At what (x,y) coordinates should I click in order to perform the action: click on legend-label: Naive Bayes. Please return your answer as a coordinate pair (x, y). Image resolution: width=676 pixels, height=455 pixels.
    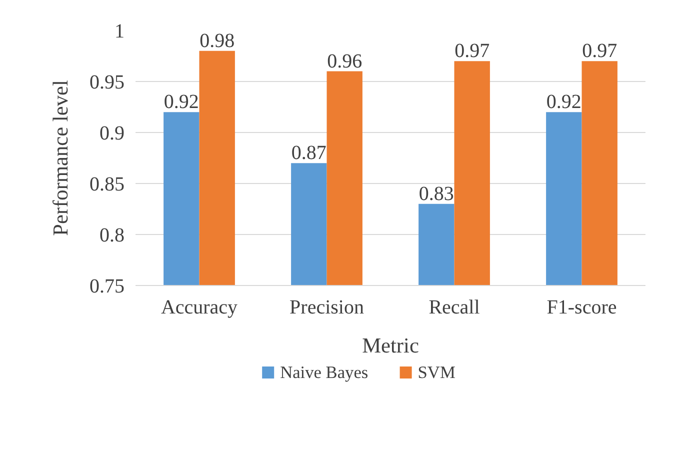
    Looking at the image, I should click on (324, 372).